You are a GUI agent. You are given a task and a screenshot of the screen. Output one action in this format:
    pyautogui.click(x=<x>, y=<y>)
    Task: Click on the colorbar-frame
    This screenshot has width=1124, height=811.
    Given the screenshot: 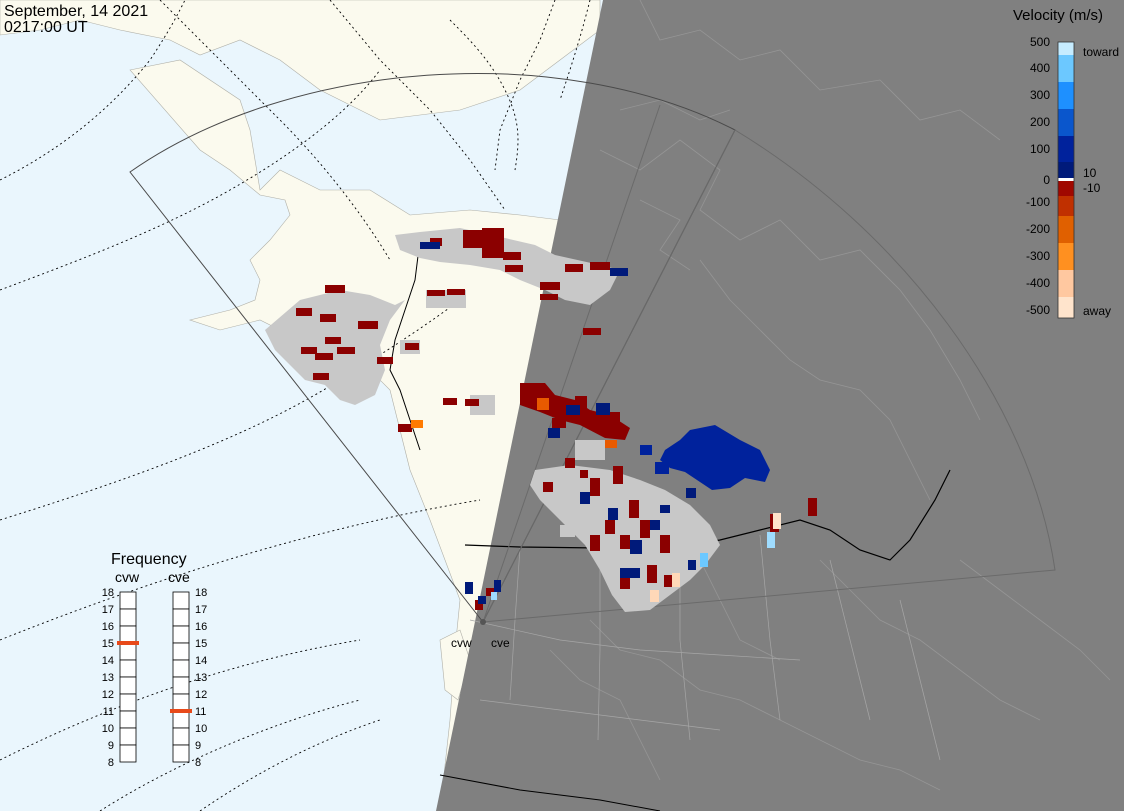 What is the action you would take?
    pyautogui.click(x=1066, y=180)
    